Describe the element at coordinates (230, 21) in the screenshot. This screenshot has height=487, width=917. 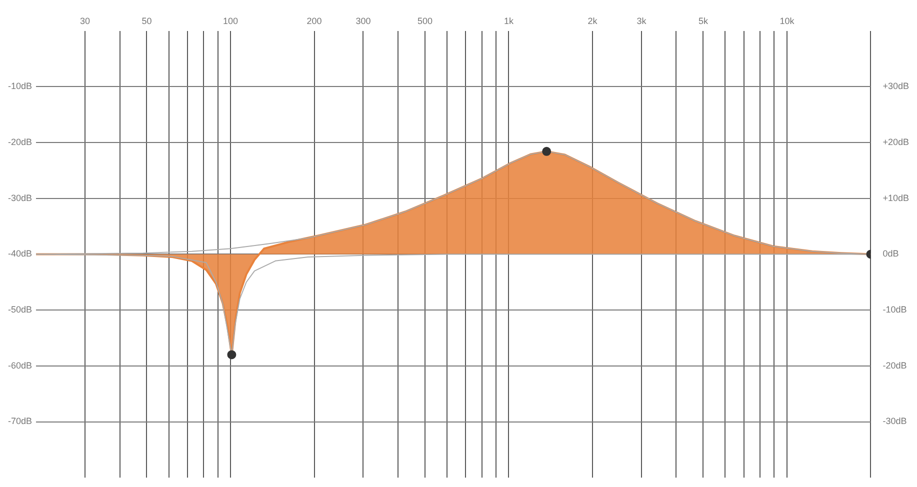
I see `x-tick-label: 100` at that location.